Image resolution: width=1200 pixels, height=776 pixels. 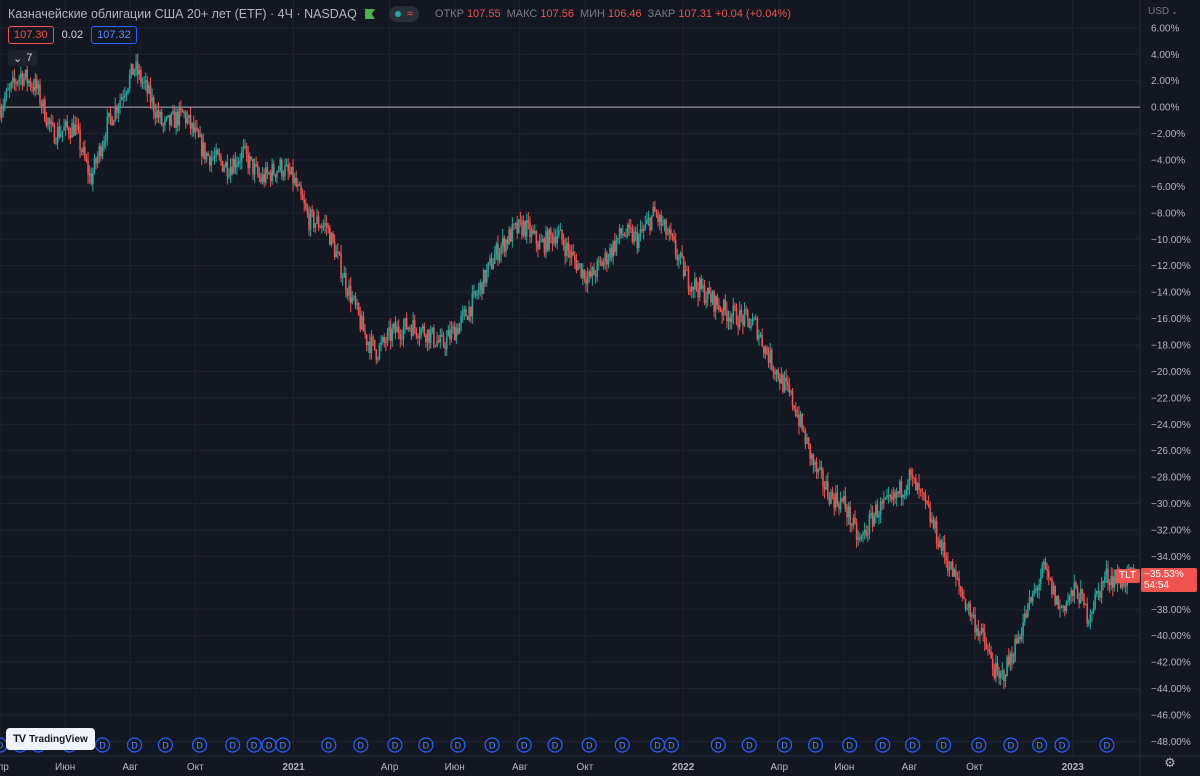 What do you see at coordinates (114, 35) in the screenshot?
I see `buy-button: 107.32` at bounding box center [114, 35].